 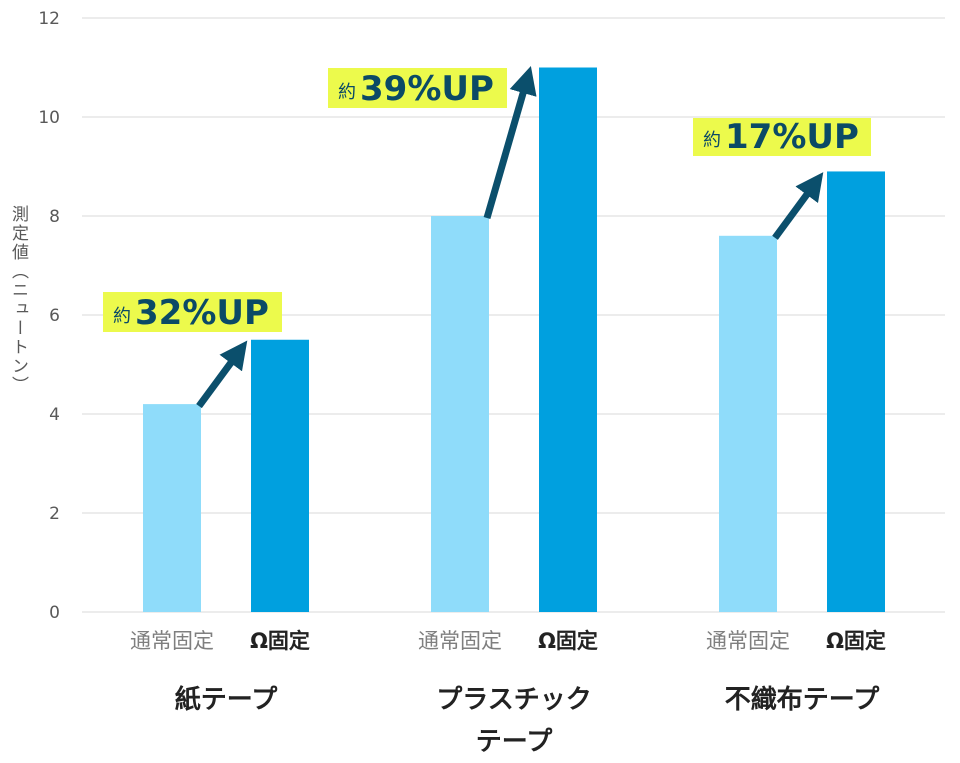 What do you see at coordinates (49, 118) in the screenshot?
I see `y-tick-label: 10` at bounding box center [49, 118].